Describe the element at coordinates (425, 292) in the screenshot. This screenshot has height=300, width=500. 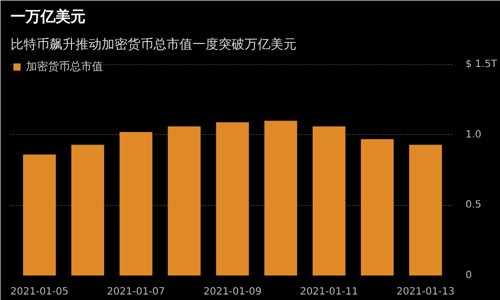
I see `x-tick-label: 2021-01-13` at that location.